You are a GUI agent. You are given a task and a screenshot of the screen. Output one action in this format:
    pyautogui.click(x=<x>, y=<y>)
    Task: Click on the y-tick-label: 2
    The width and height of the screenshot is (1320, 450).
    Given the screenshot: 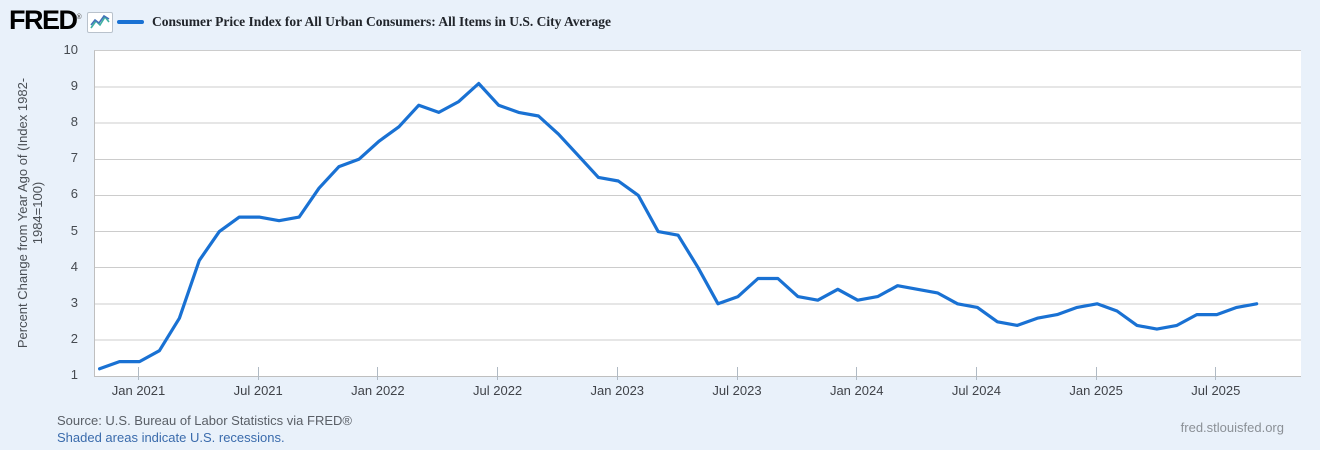 What is the action you would take?
    pyautogui.click(x=74, y=338)
    